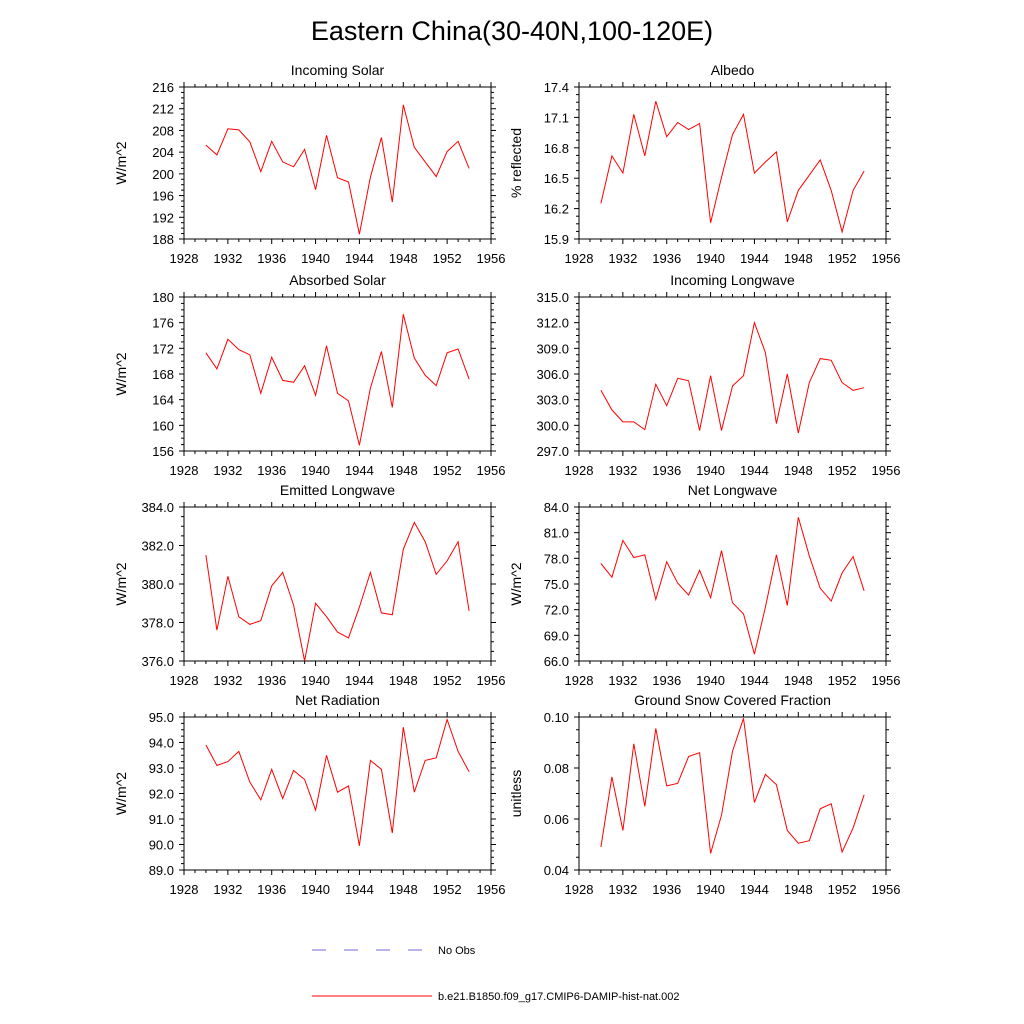 This screenshot has width=1024, height=1024. What do you see at coordinates (552, 348) in the screenshot?
I see `y-tick-label: 309.0` at bounding box center [552, 348].